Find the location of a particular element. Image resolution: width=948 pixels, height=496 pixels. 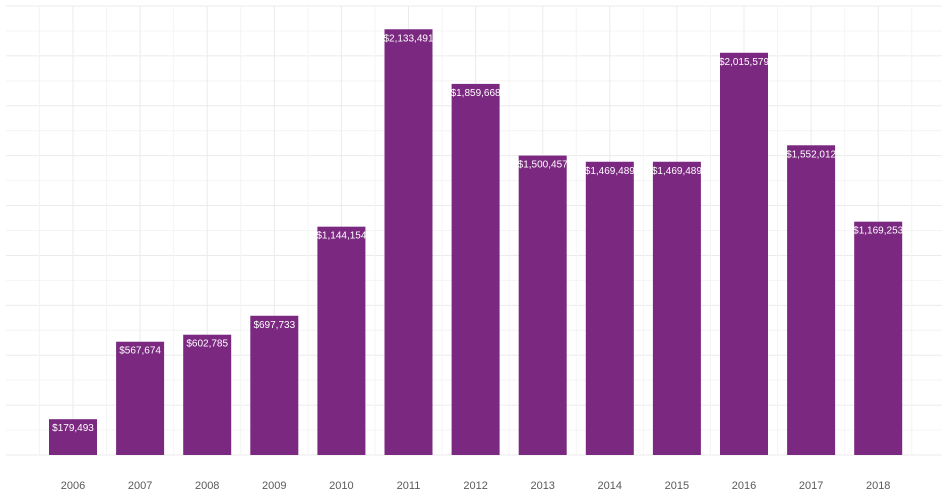

x-tick-label-2013: 2013 is located at coordinates (542, 486).